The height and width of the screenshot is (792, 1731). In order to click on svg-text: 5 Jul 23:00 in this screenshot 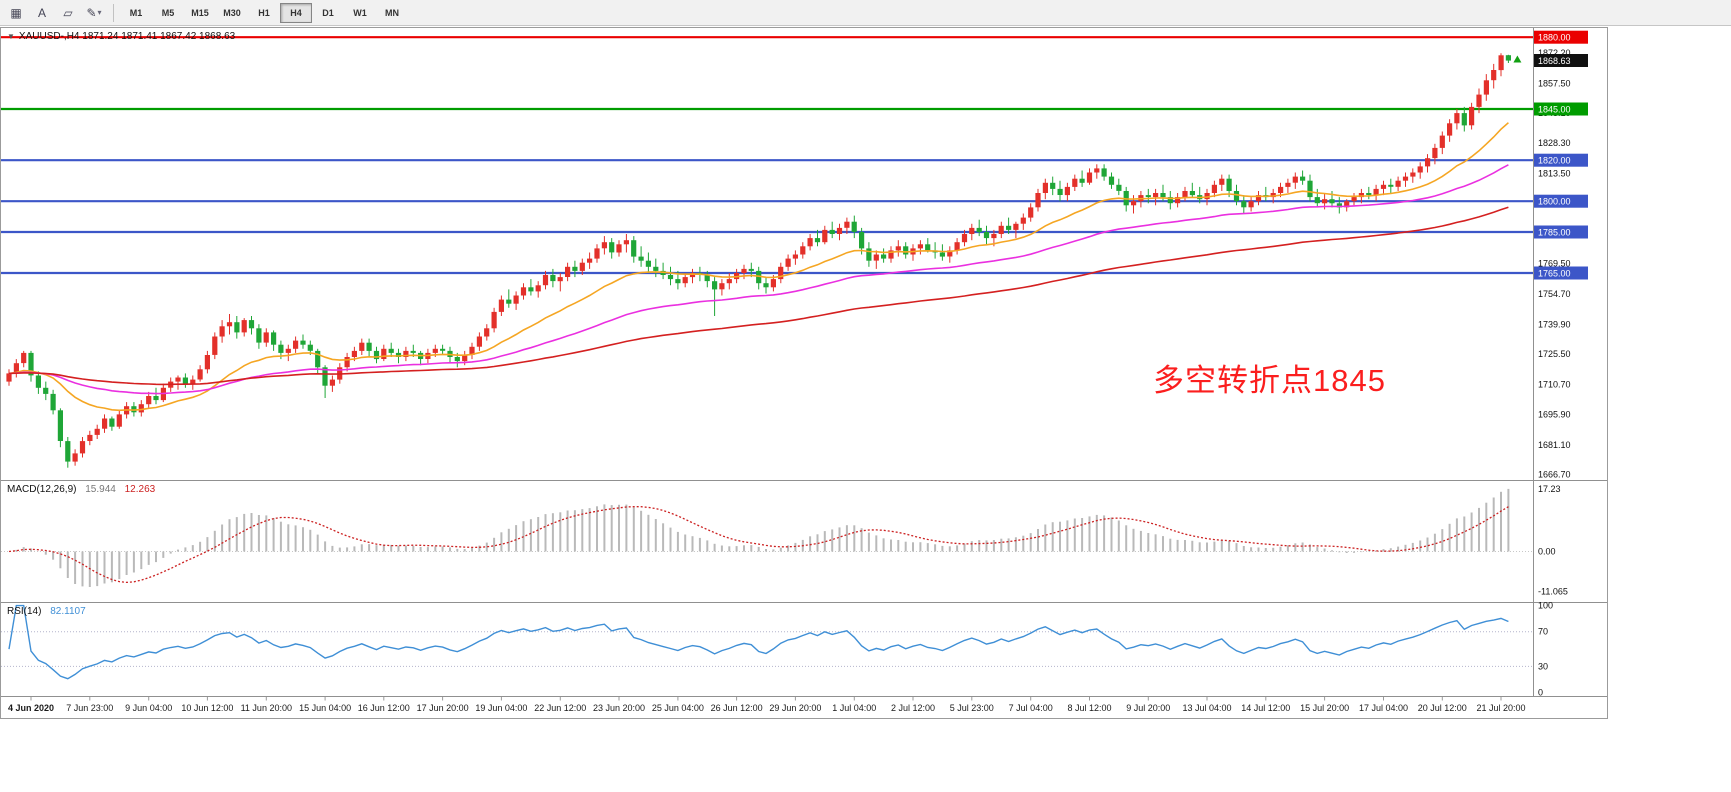, I will do `click(972, 708)`.